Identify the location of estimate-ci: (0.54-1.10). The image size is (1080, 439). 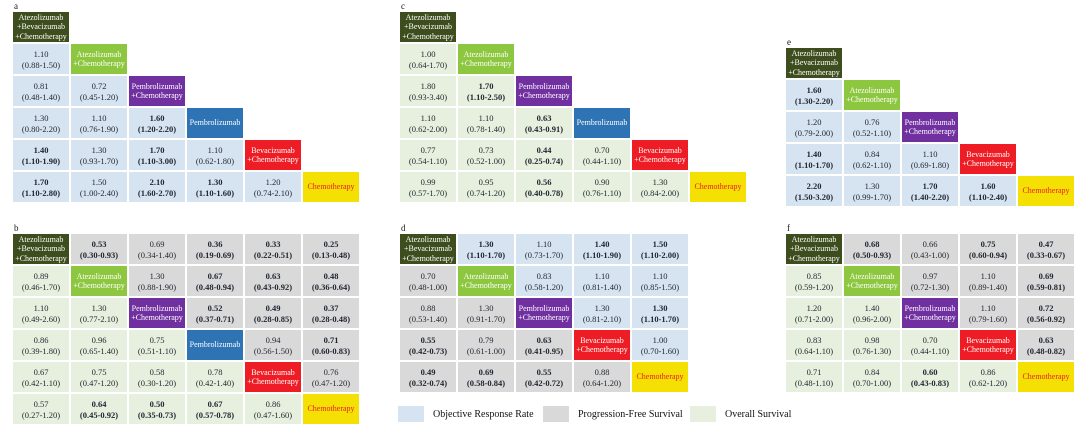
(428, 160).